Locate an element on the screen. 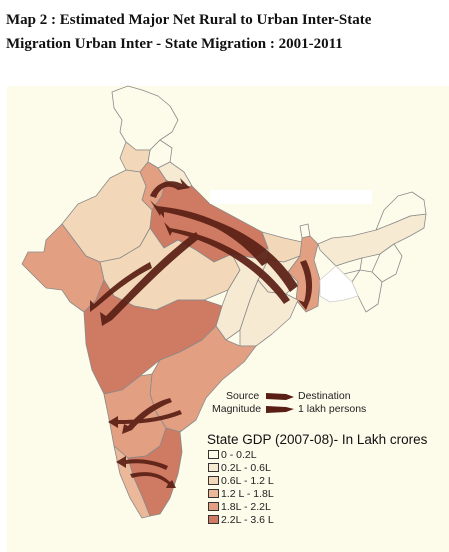  gdp-legend-item: 1.8L - 2.2L is located at coordinates (241, 506).